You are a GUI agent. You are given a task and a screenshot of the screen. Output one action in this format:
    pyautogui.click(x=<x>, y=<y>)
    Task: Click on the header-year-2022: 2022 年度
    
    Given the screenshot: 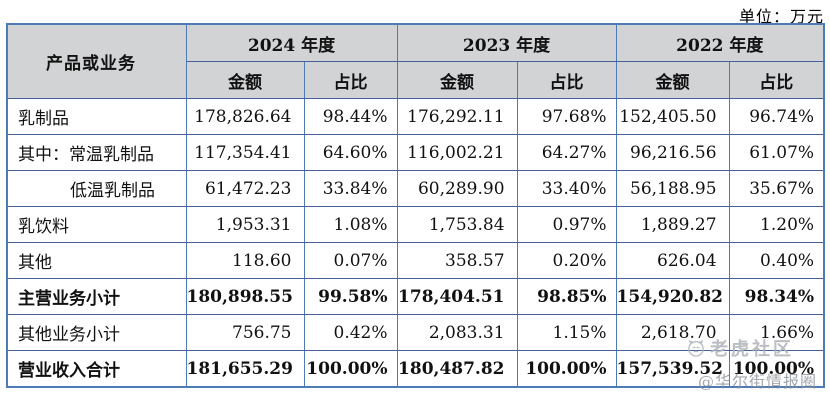 What is the action you would take?
    pyautogui.click(x=720, y=42)
    